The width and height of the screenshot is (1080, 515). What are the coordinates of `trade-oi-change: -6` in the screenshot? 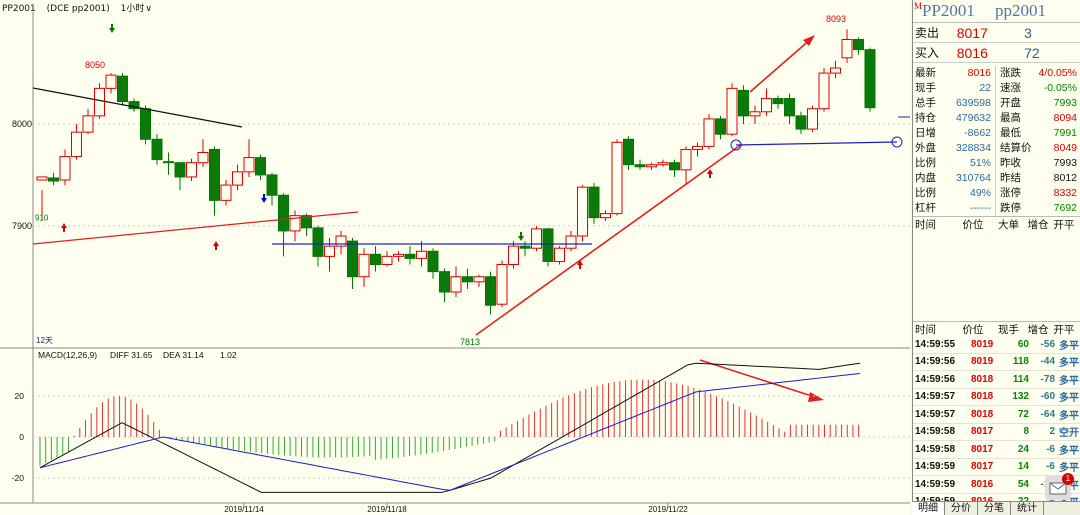 It's located at (1050, 467).